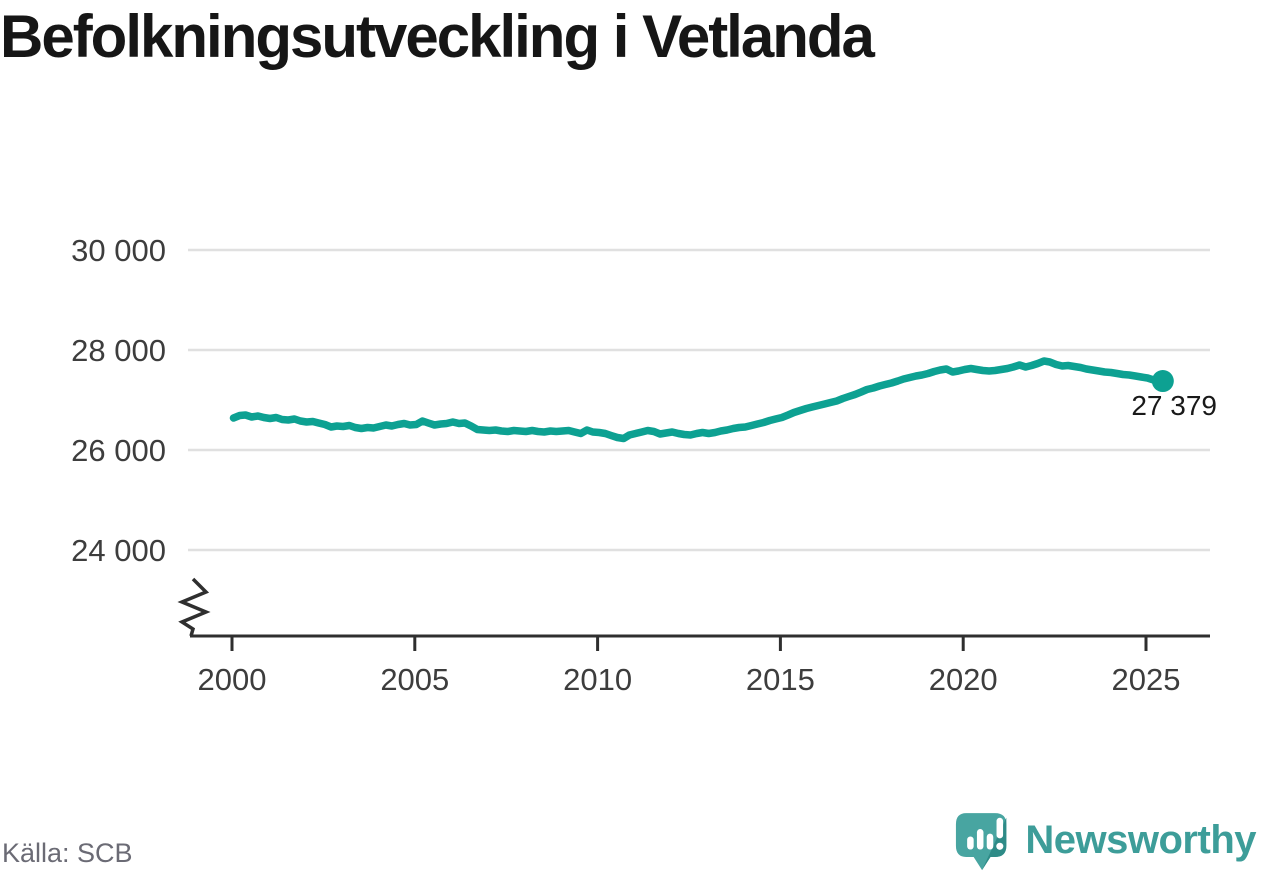 The width and height of the screenshot is (1262, 879). I want to click on series-end-point, so click(1162, 381).